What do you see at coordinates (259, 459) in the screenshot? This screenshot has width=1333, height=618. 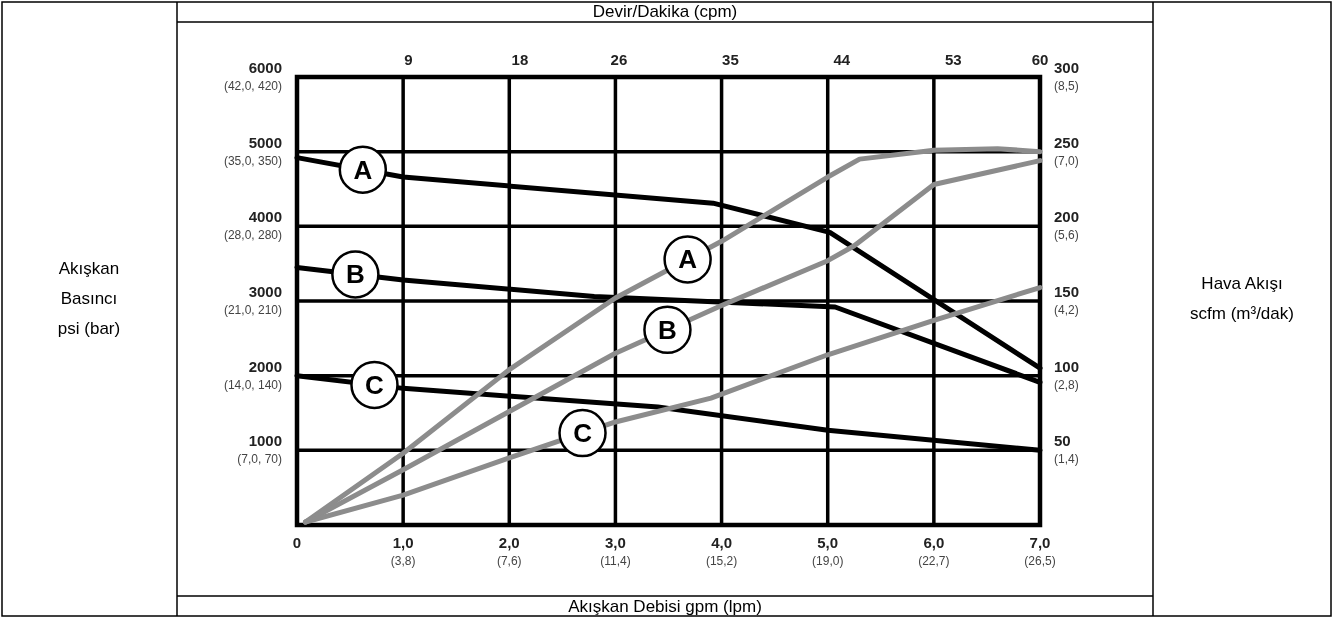 I see `text: (7,0, 70)` at bounding box center [259, 459].